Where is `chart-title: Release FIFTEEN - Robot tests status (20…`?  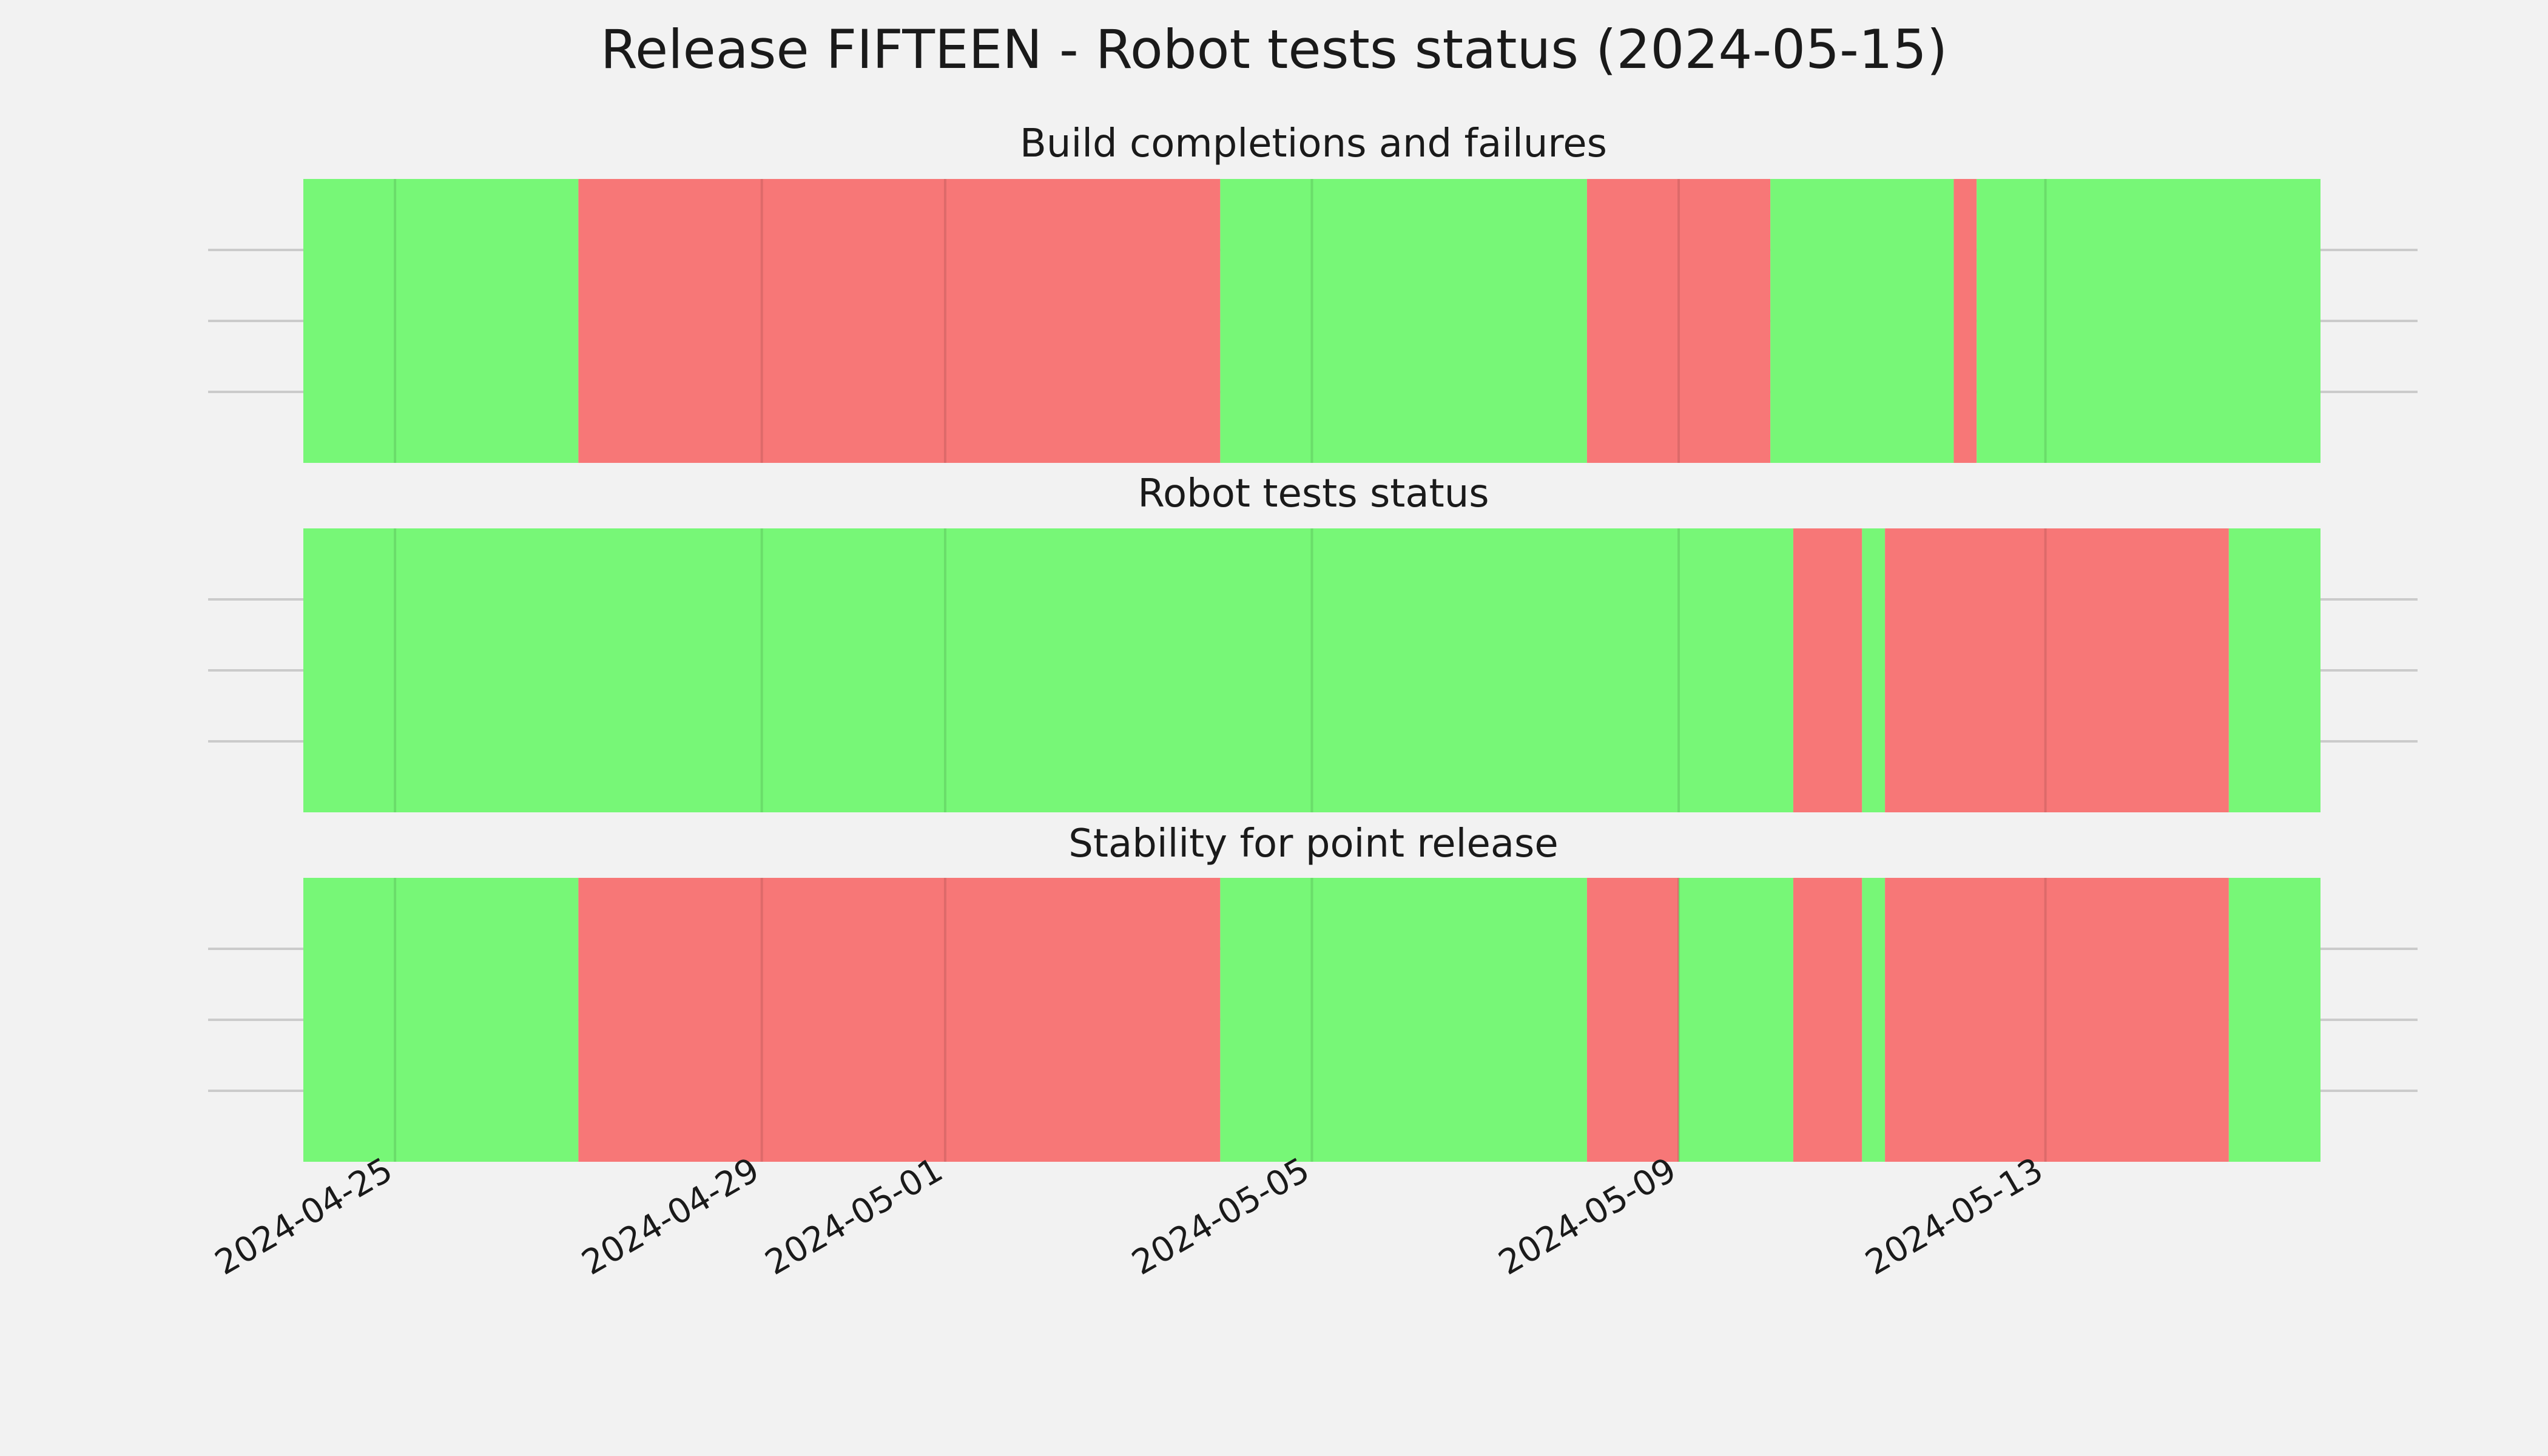 chart-title: Release FIFTEEN - Robot tests status (20… is located at coordinates (1274, 49).